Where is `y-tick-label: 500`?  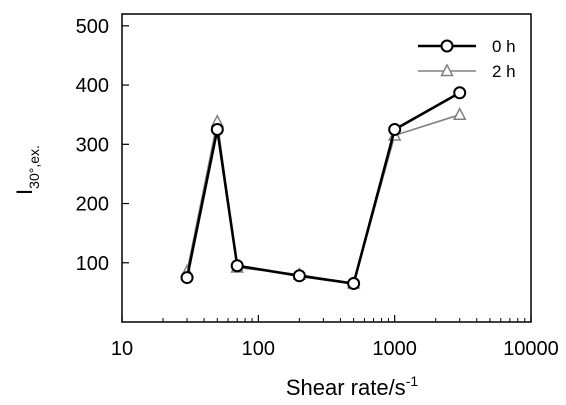 y-tick-label: 500 is located at coordinates (92, 27).